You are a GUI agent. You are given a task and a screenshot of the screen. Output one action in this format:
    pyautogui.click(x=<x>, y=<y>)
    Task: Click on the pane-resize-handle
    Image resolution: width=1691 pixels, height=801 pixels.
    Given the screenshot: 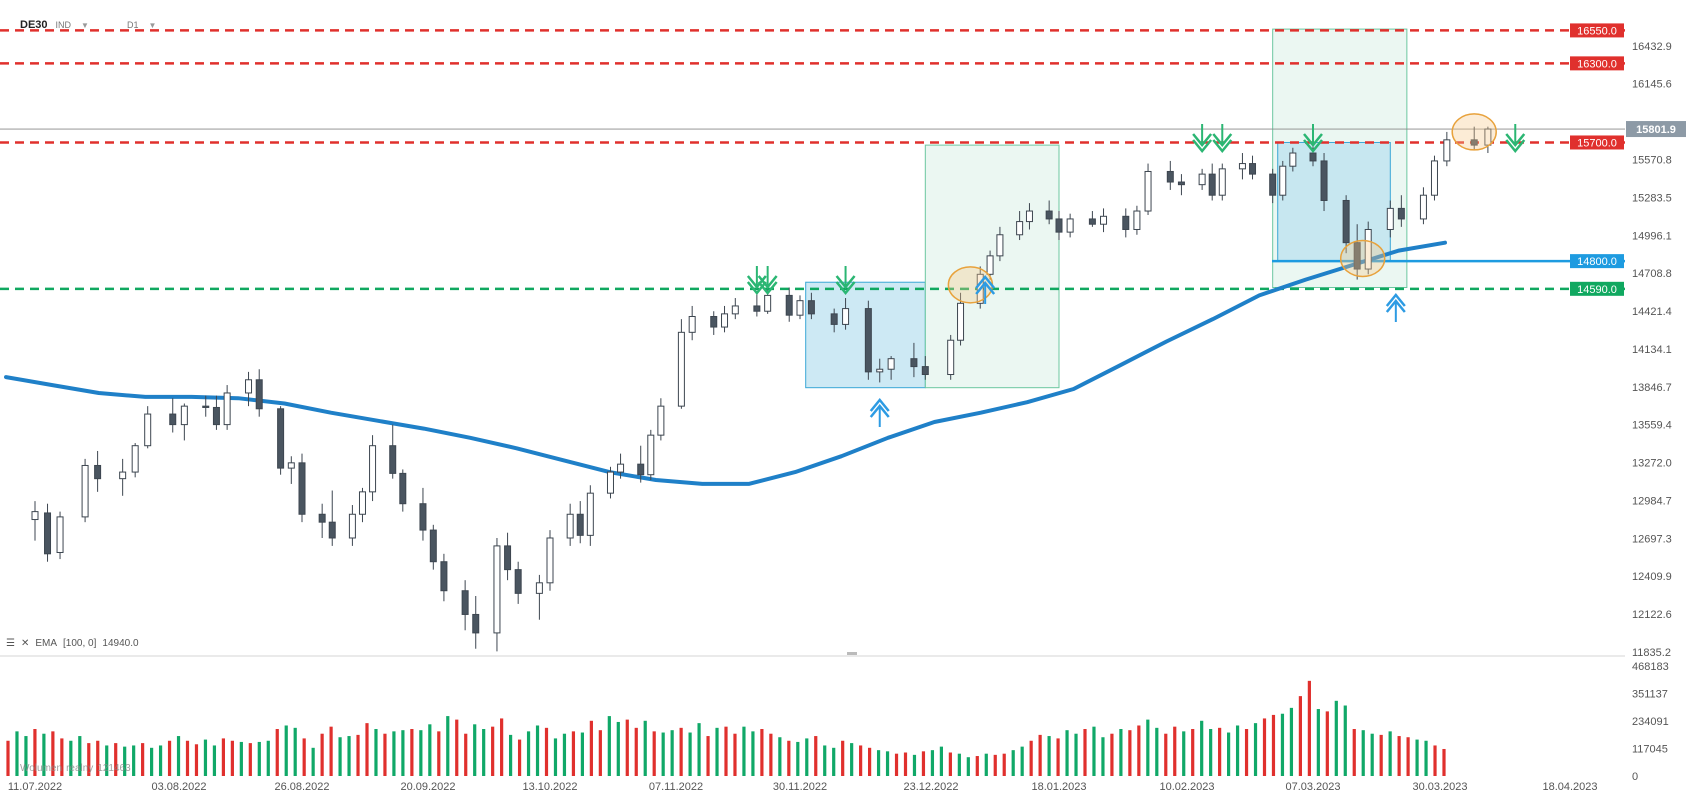 What is the action you would take?
    pyautogui.click(x=852, y=653)
    